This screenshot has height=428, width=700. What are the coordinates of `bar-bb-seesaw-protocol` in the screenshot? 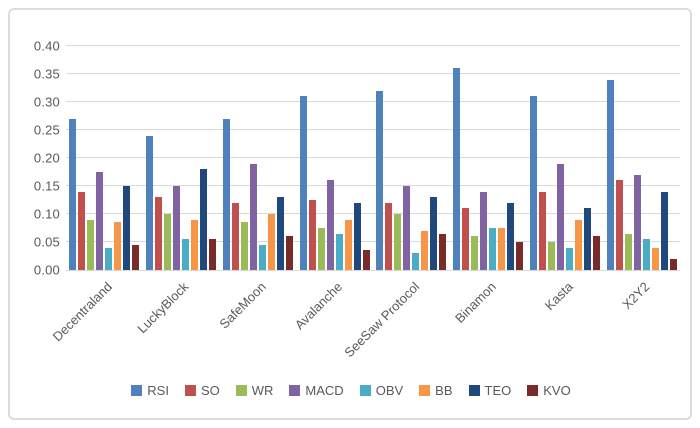 It's located at (425, 250).